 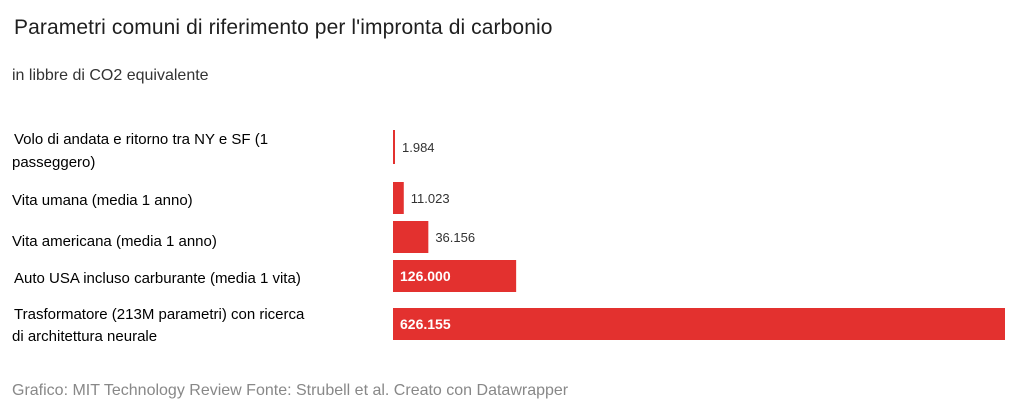 What do you see at coordinates (430, 198) in the screenshot?
I see `value-label: 11.023` at bounding box center [430, 198].